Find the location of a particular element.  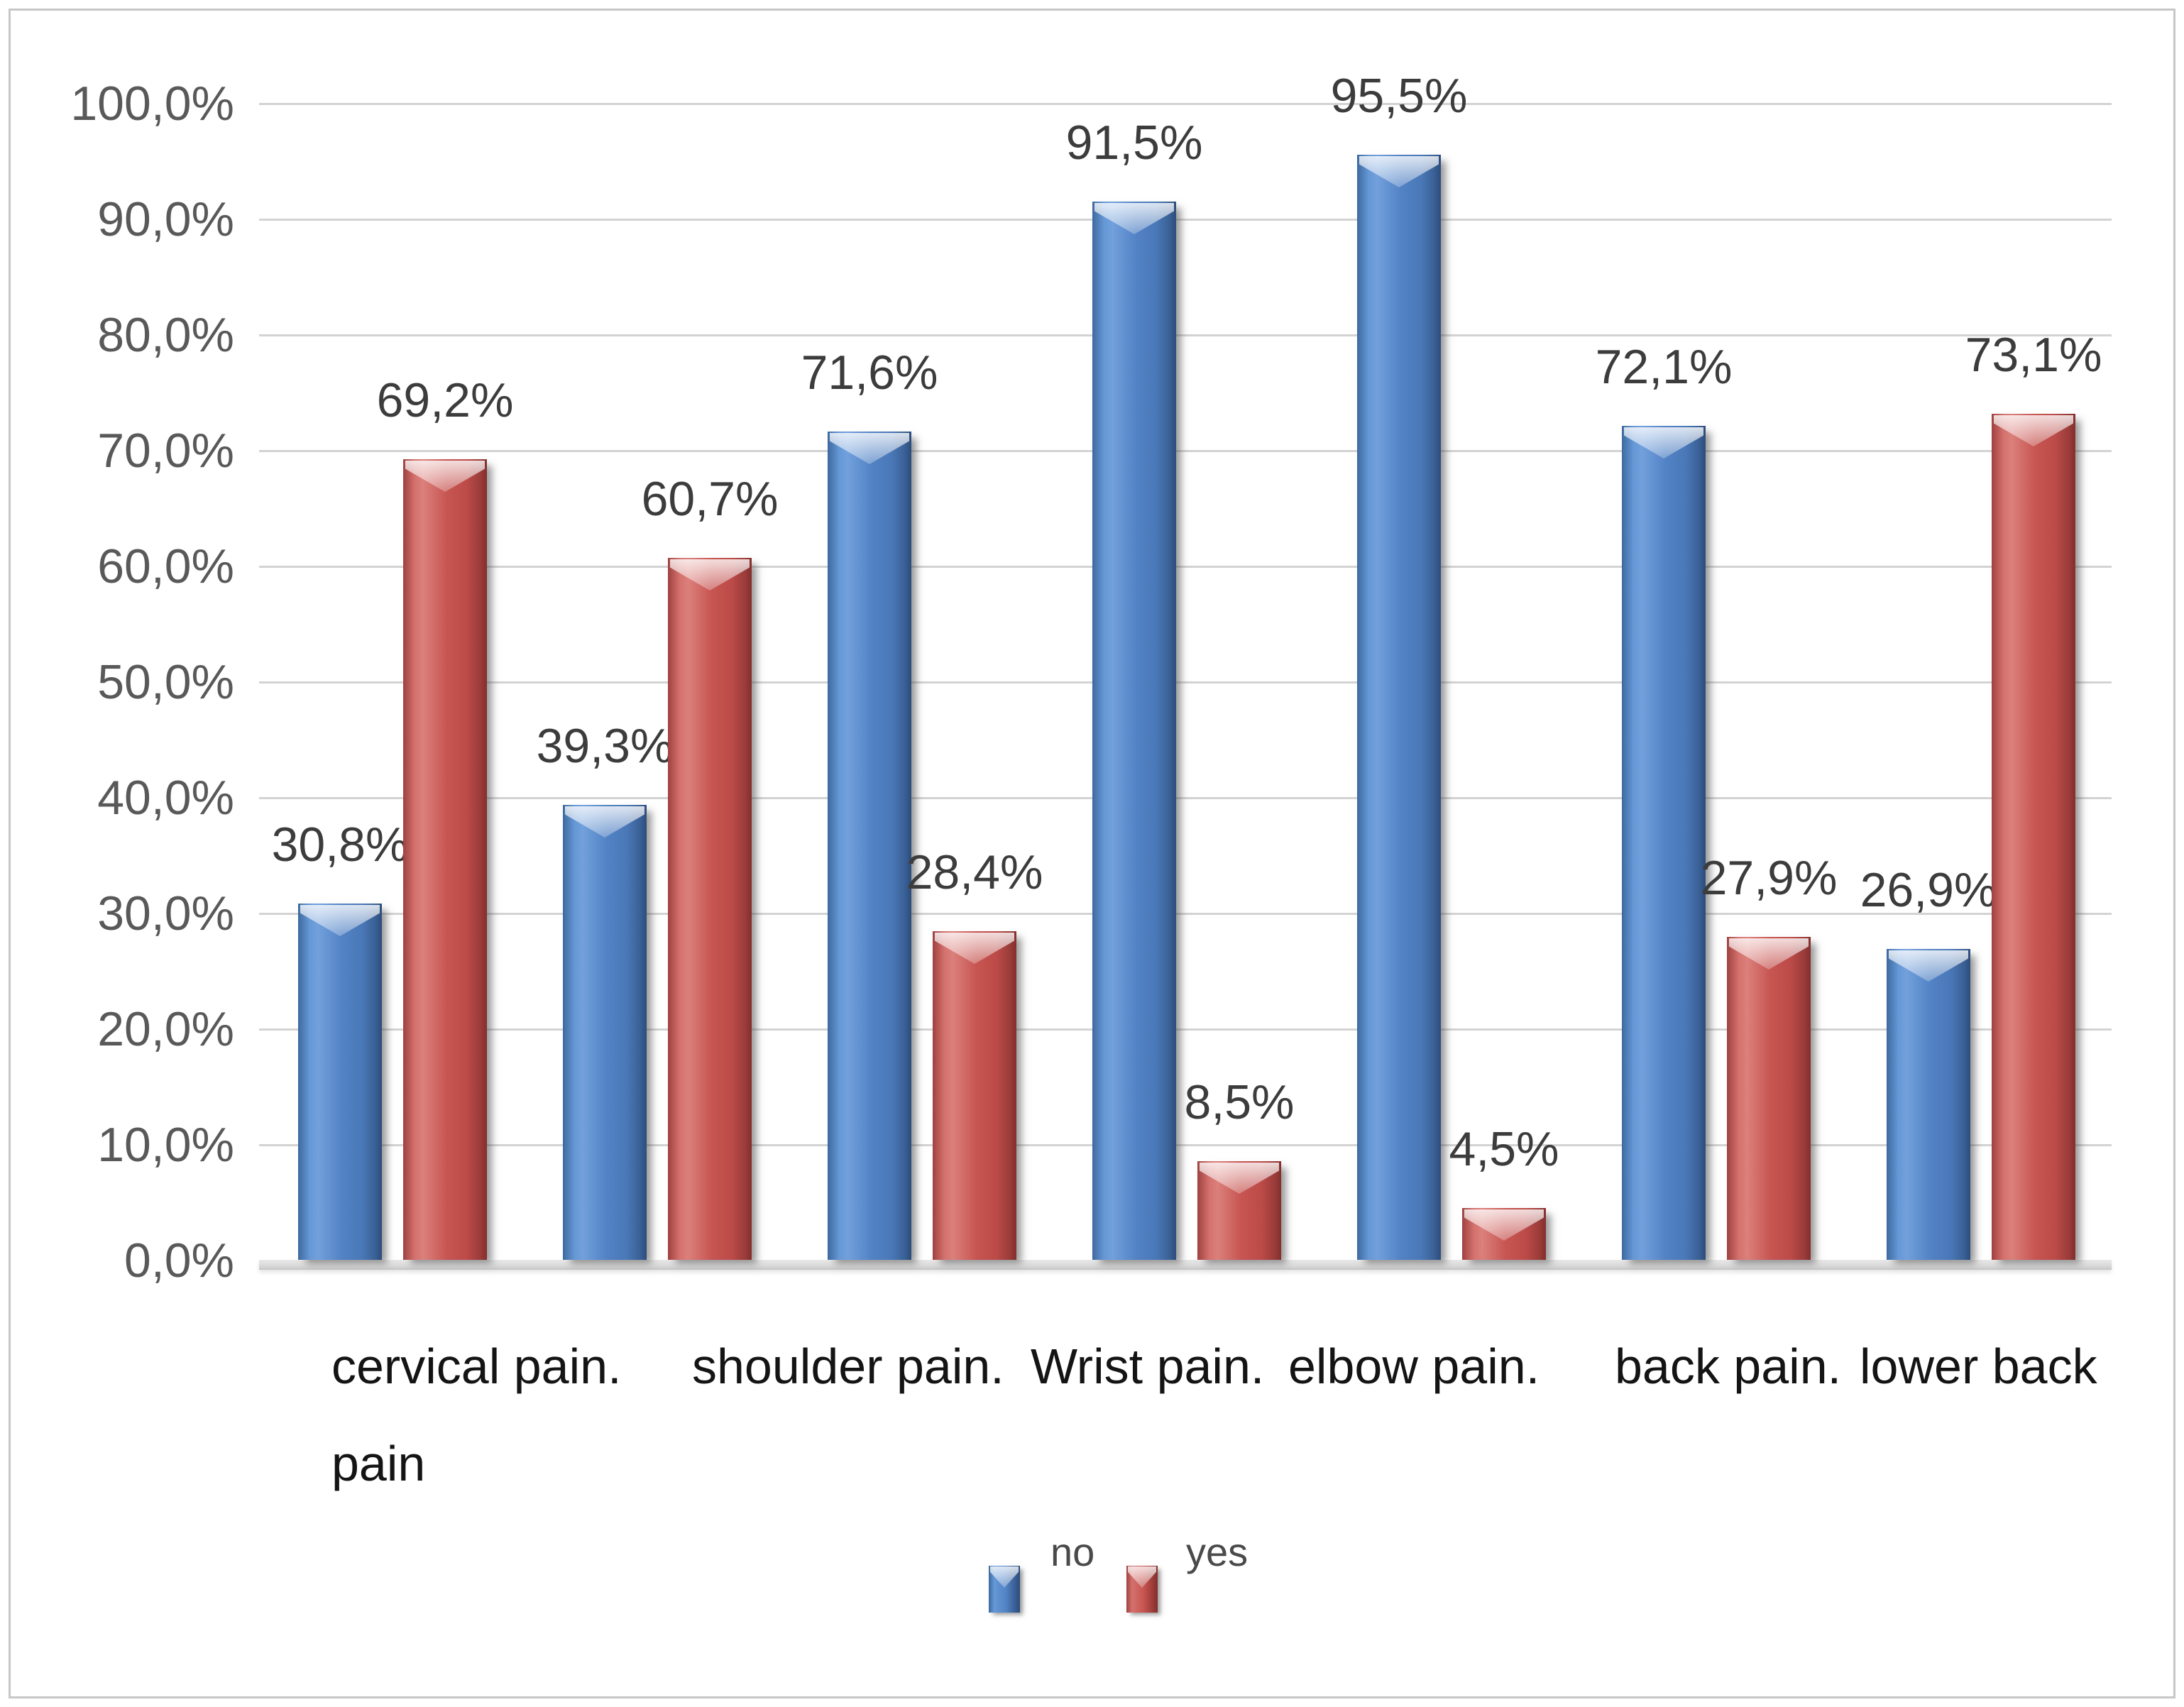

value-label-yes-3: 8,5% is located at coordinates (1239, 1102).